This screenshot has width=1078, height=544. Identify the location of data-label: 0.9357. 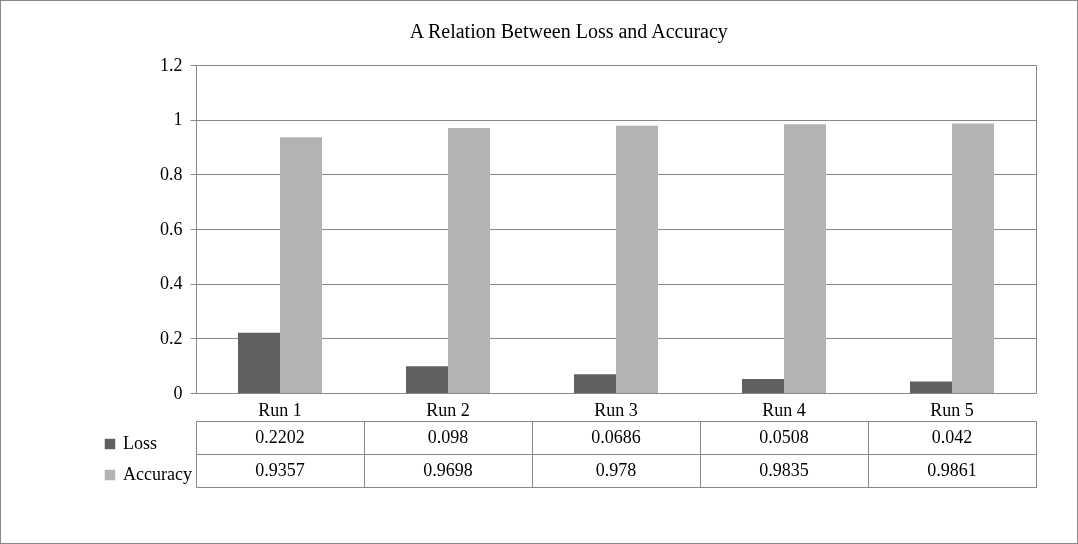
(280, 469).